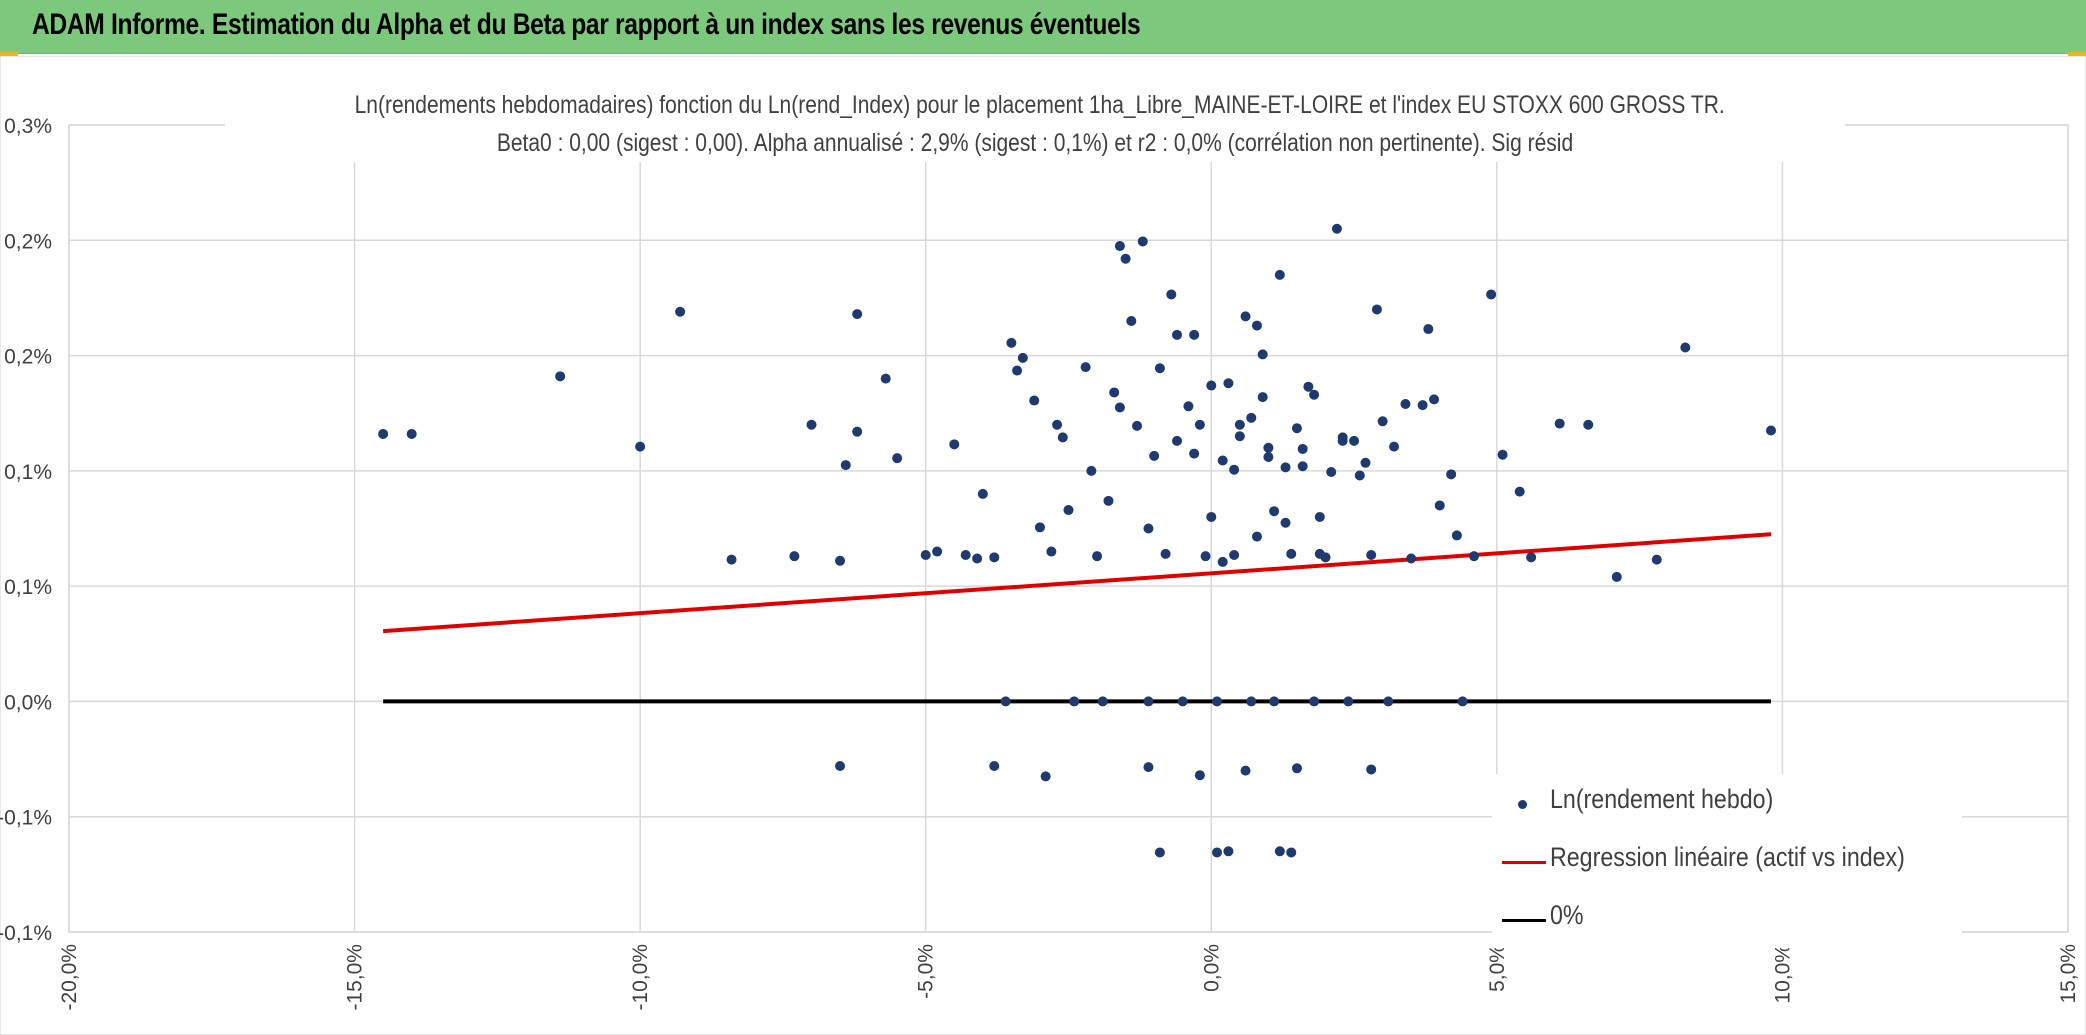 This screenshot has width=2086, height=1035. What do you see at coordinates (926, 971) in the screenshot?
I see `x-tick-label: -5,0%` at bounding box center [926, 971].